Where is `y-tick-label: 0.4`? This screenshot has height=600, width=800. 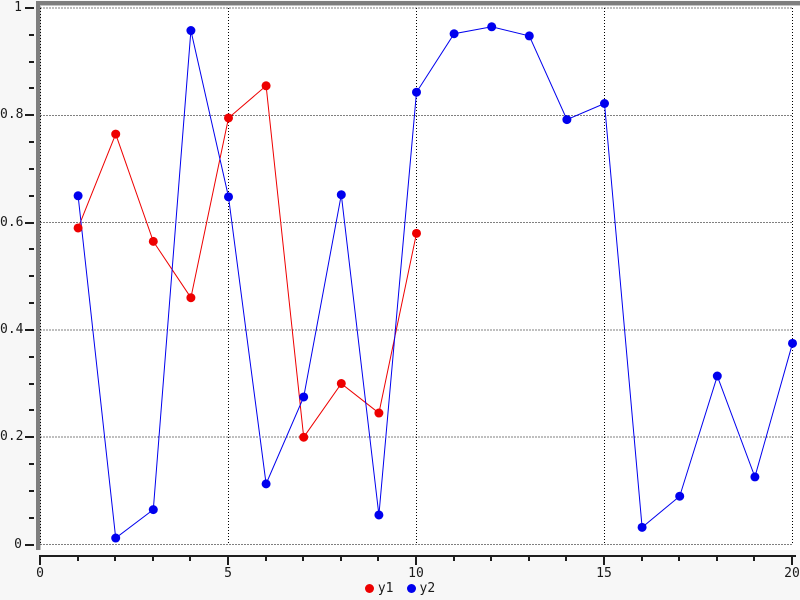 y-tick-label: 0.4 is located at coordinates (12, 329).